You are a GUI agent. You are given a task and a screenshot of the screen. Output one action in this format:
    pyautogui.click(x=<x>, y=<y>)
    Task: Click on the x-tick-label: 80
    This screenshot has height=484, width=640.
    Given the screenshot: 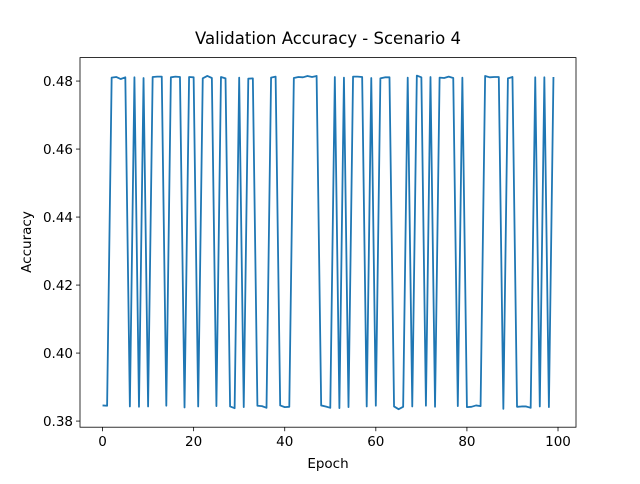 What is the action you would take?
    pyautogui.click(x=466, y=442)
    